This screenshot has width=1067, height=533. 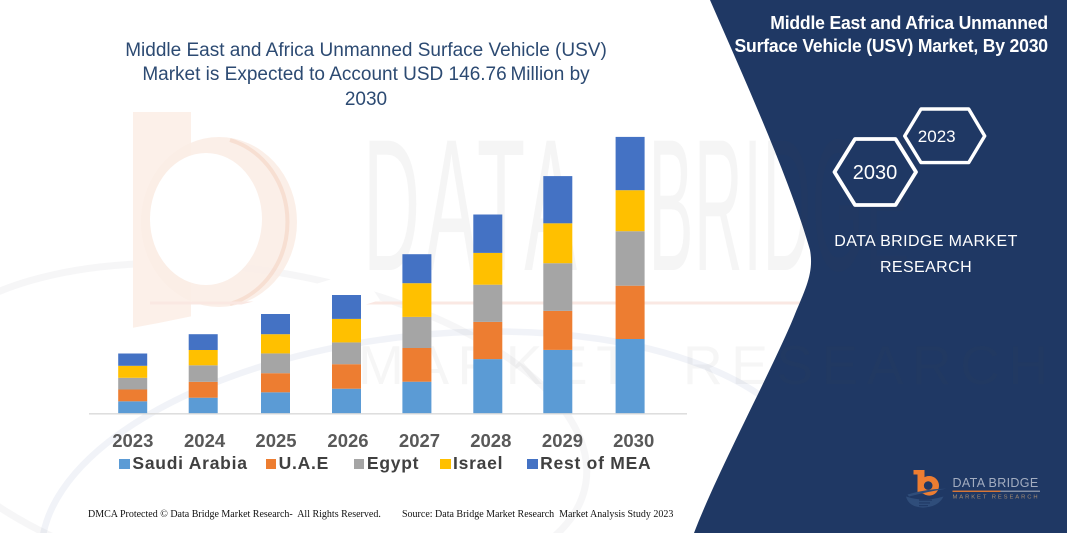 What do you see at coordinates (937, 136) in the screenshot?
I see `svg-text: 2023` at bounding box center [937, 136].